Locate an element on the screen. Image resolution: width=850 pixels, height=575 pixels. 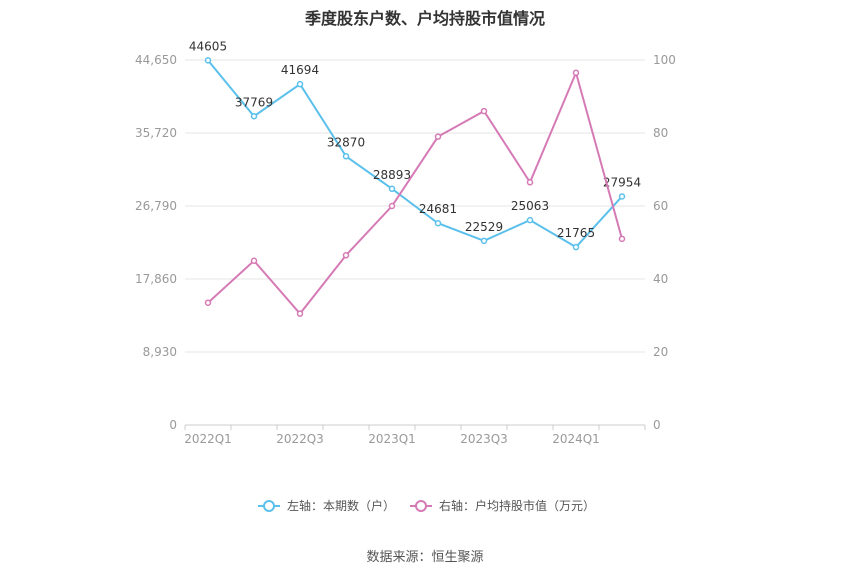
data-label: 25063 is located at coordinates (530, 206).